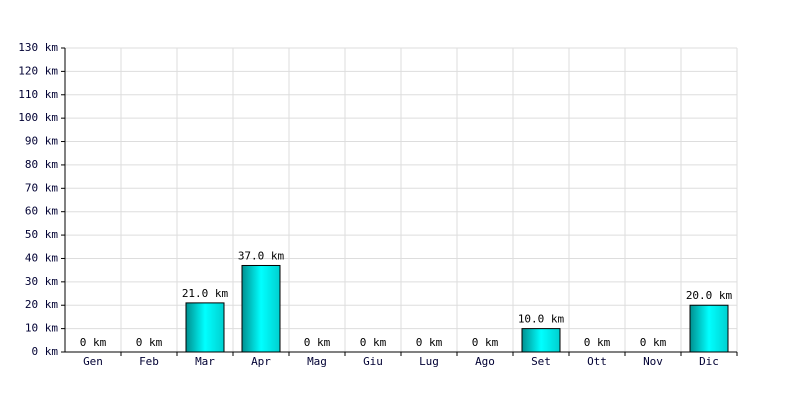  Describe the element at coordinates (45, 351) in the screenshot. I see `y-tick-label: 0 km` at that location.